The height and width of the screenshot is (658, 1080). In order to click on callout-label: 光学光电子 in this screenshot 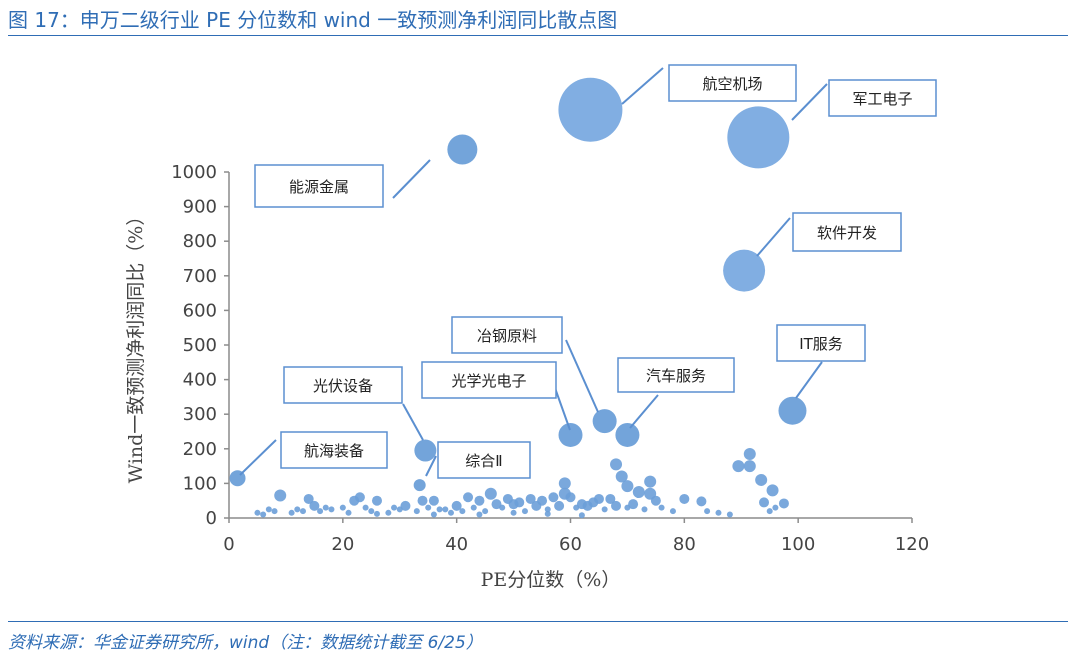, I will do `click(488, 381)`.